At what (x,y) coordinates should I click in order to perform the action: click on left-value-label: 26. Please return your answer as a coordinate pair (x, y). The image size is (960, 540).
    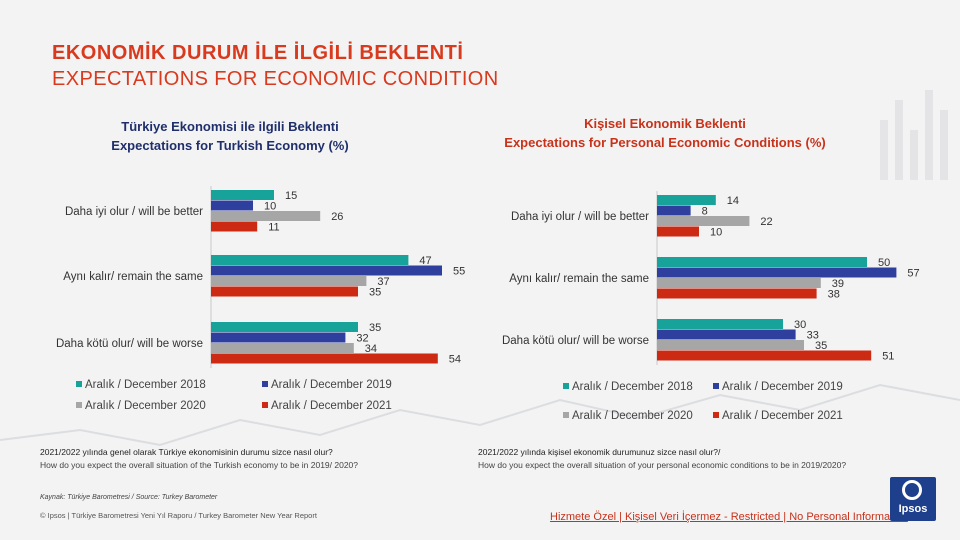
    Looking at the image, I should click on (337, 217).